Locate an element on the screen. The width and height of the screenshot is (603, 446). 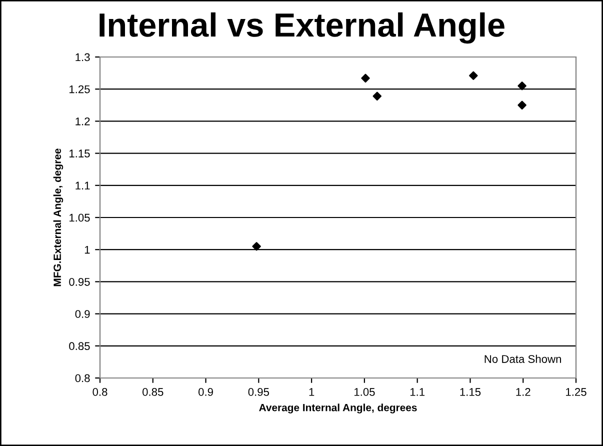
y-tick-label: 1.25 is located at coordinates (80, 89).